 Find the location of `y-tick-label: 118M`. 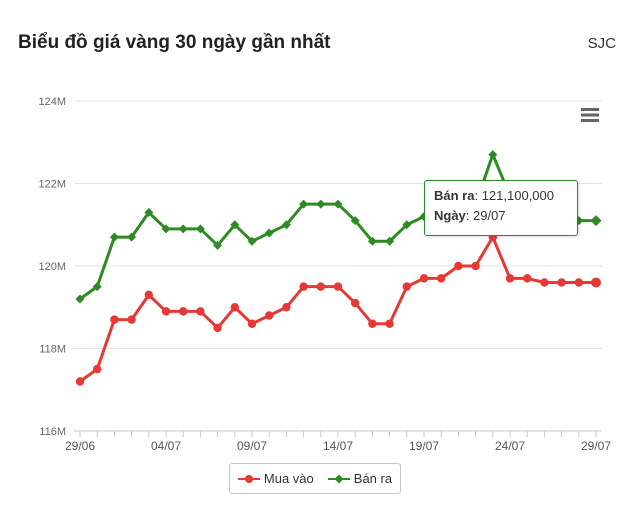

y-tick-label: 118M is located at coordinates (52, 350).